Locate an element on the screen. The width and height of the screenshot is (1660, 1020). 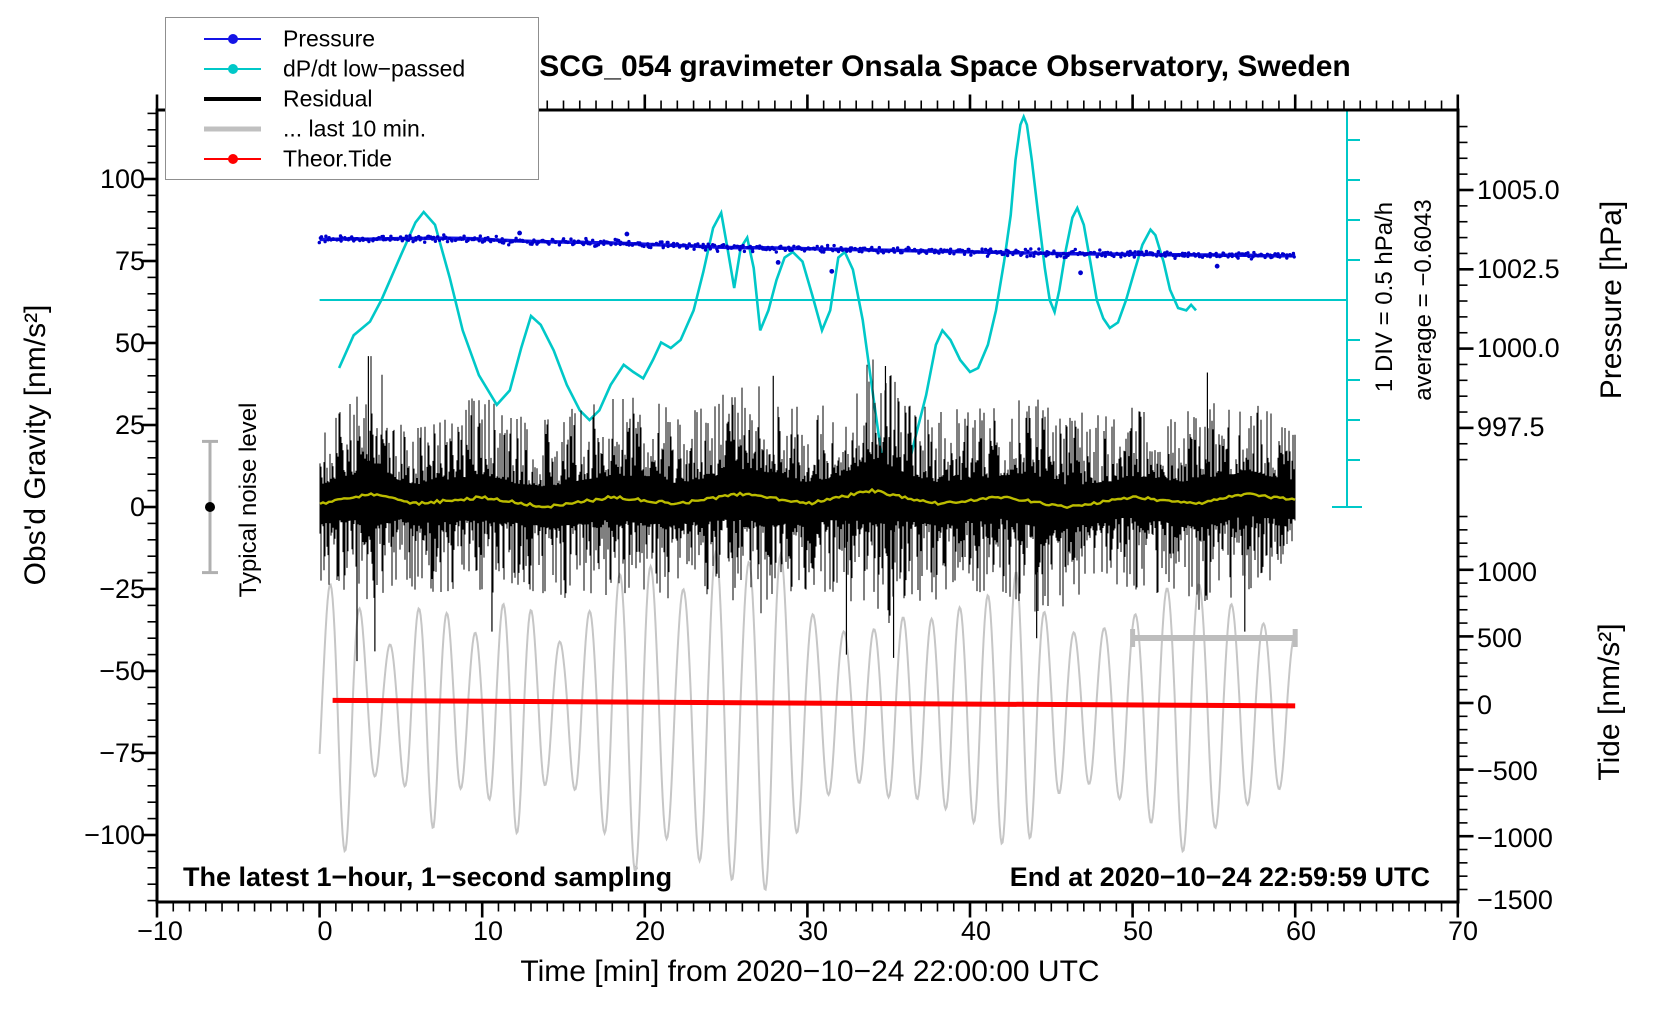
gravity-tick-label: −25 is located at coordinates (122, 589).